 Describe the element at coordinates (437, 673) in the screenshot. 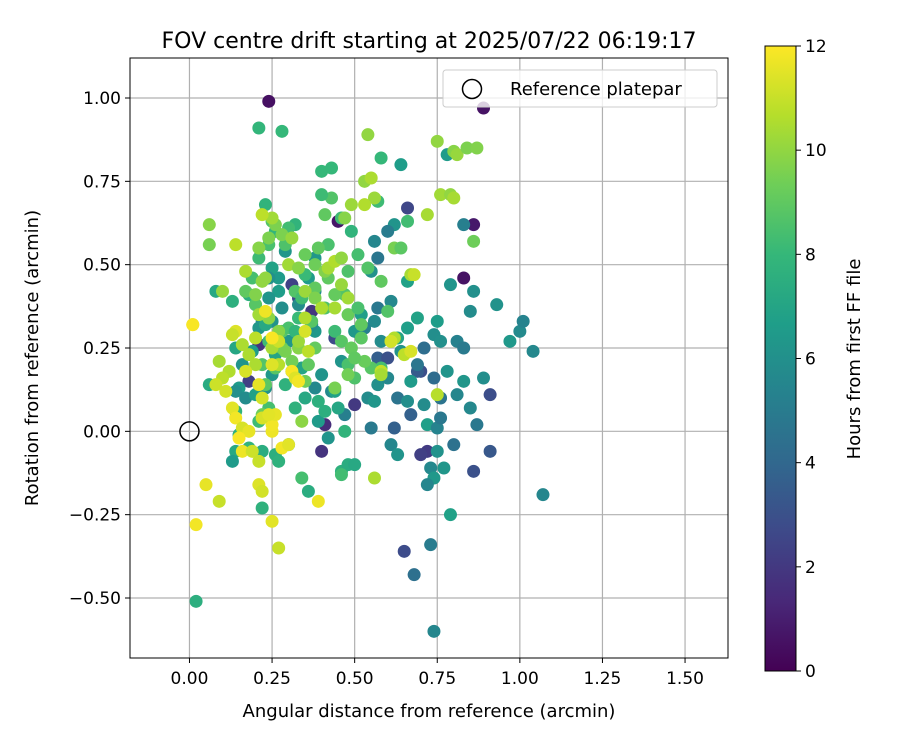

I see `x-axis-ticks: 0.00 0.25 0.50 0.75 1.00 1.25 1.50` at that location.